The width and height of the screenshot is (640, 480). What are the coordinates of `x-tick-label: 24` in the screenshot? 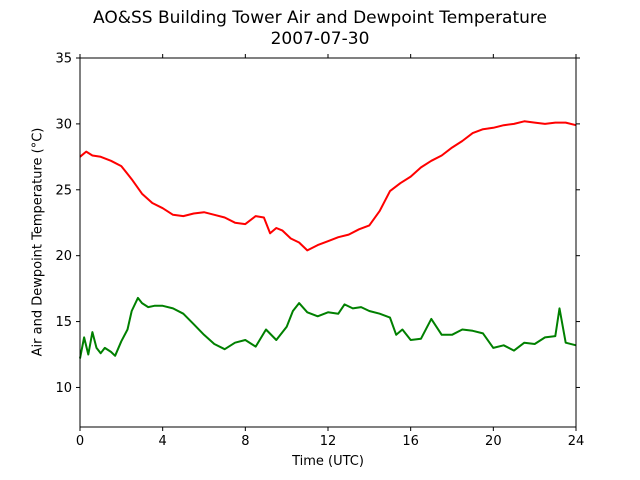 It's located at (576, 441).